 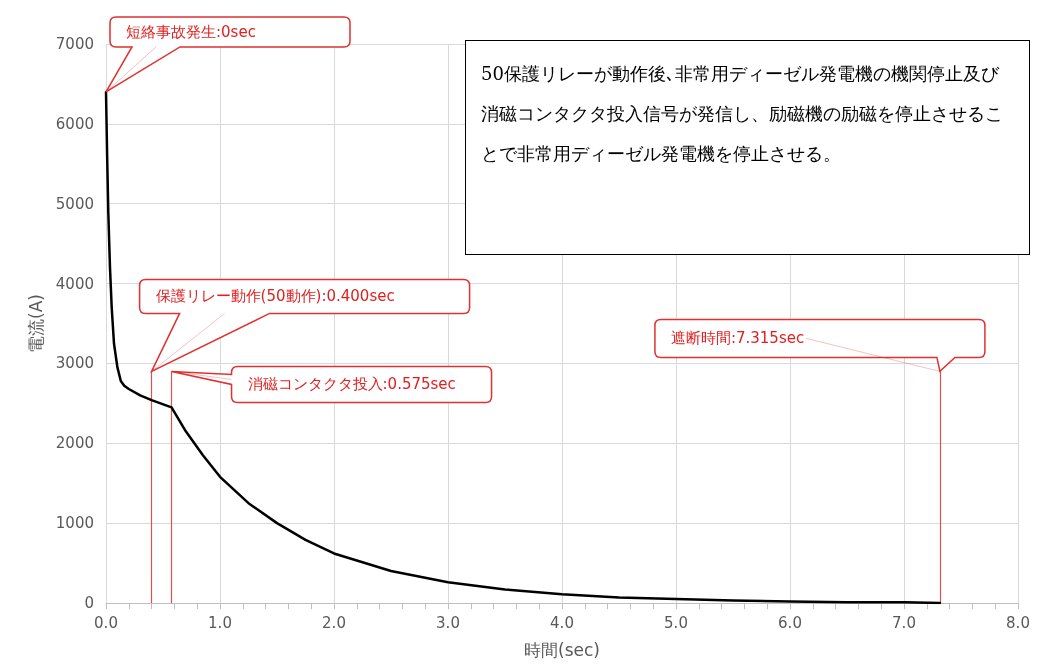 What do you see at coordinates (448, 622) in the screenshot?
I see `x-tick-label: 3.0` at bounding box center [448, 622].